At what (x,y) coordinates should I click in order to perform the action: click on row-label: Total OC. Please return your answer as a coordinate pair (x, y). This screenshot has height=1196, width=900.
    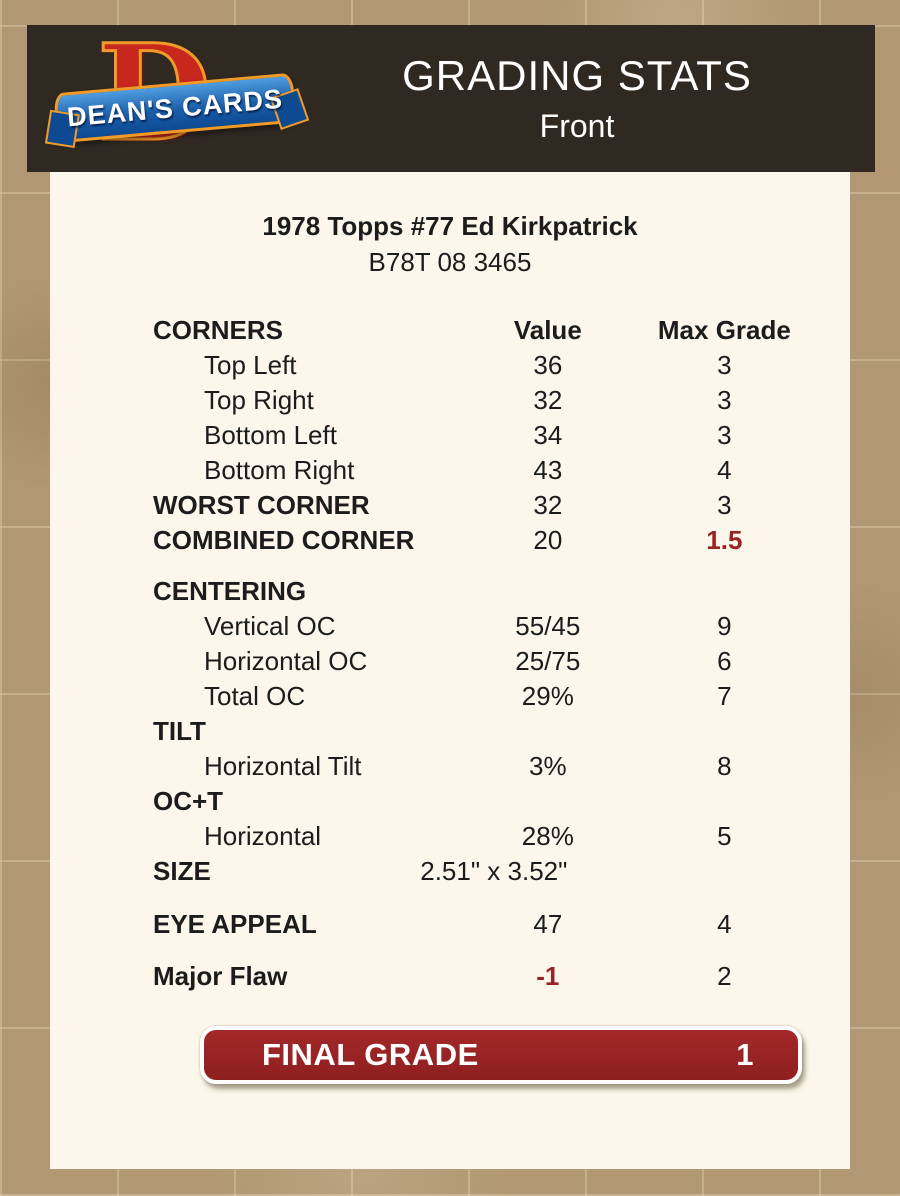
    Looking at the image, I should click on (255, 696).